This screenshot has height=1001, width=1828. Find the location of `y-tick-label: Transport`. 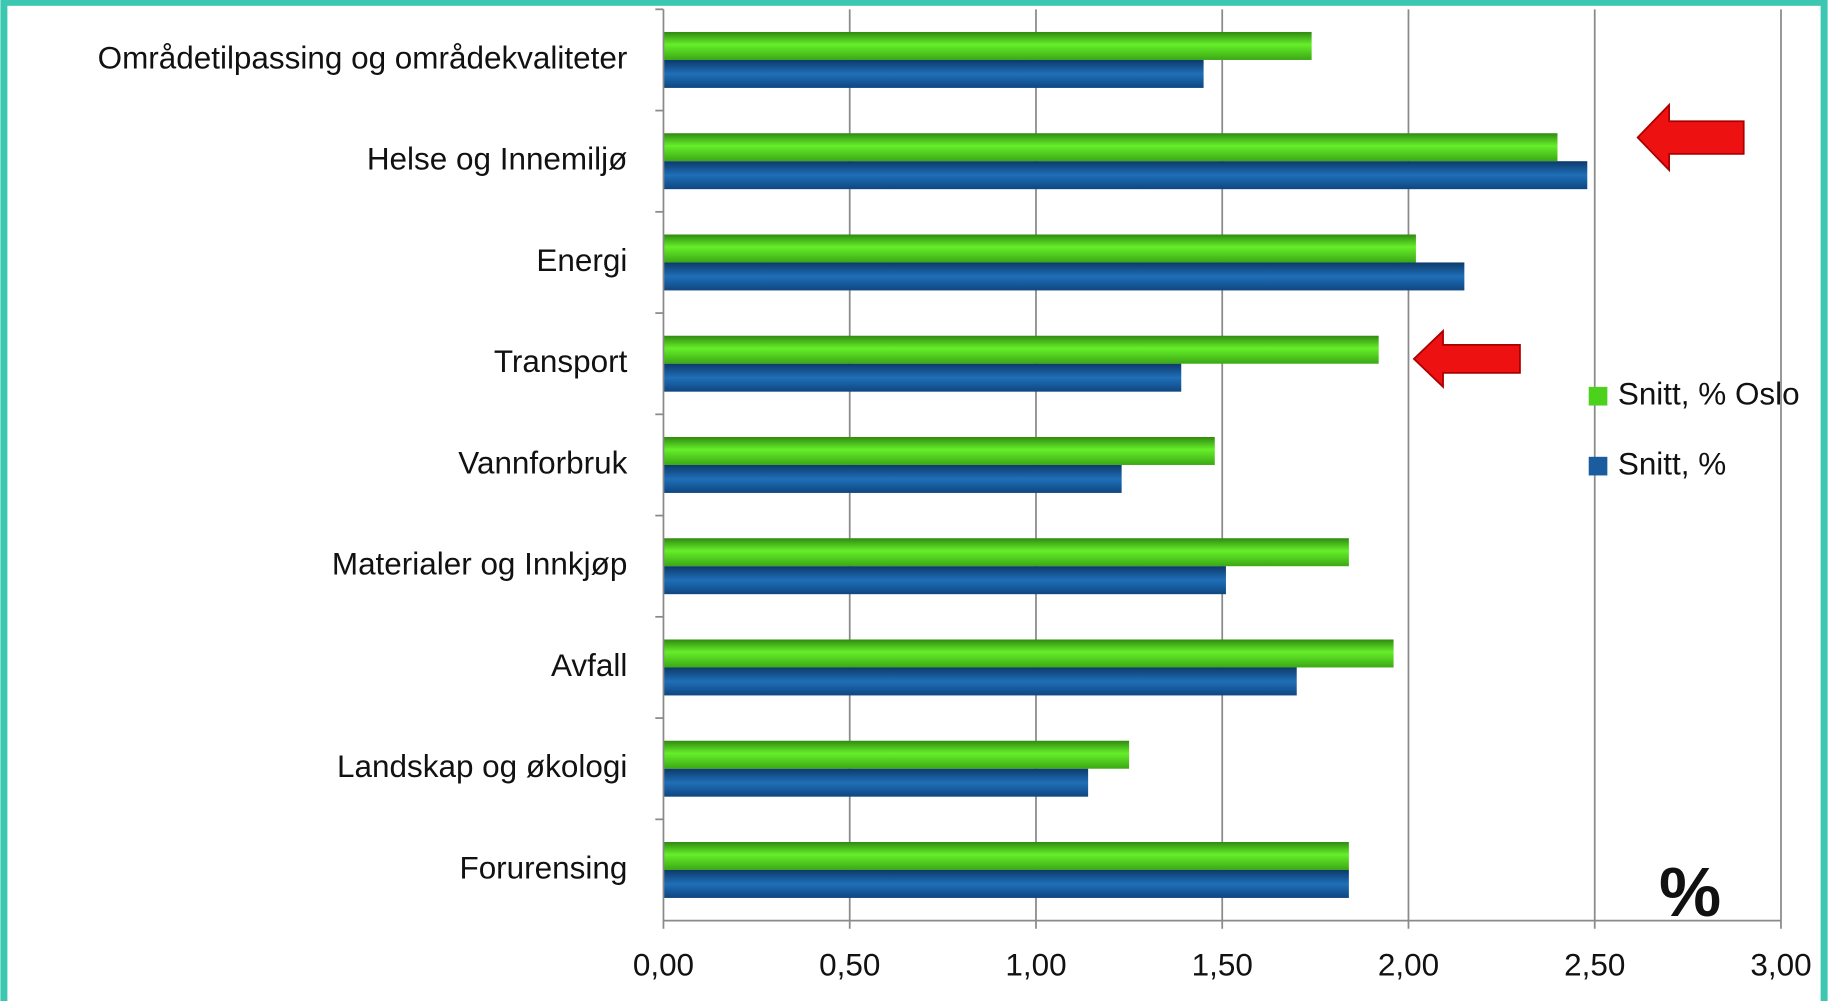

y-tick-label: Transport is located at coordinates (561, 361).